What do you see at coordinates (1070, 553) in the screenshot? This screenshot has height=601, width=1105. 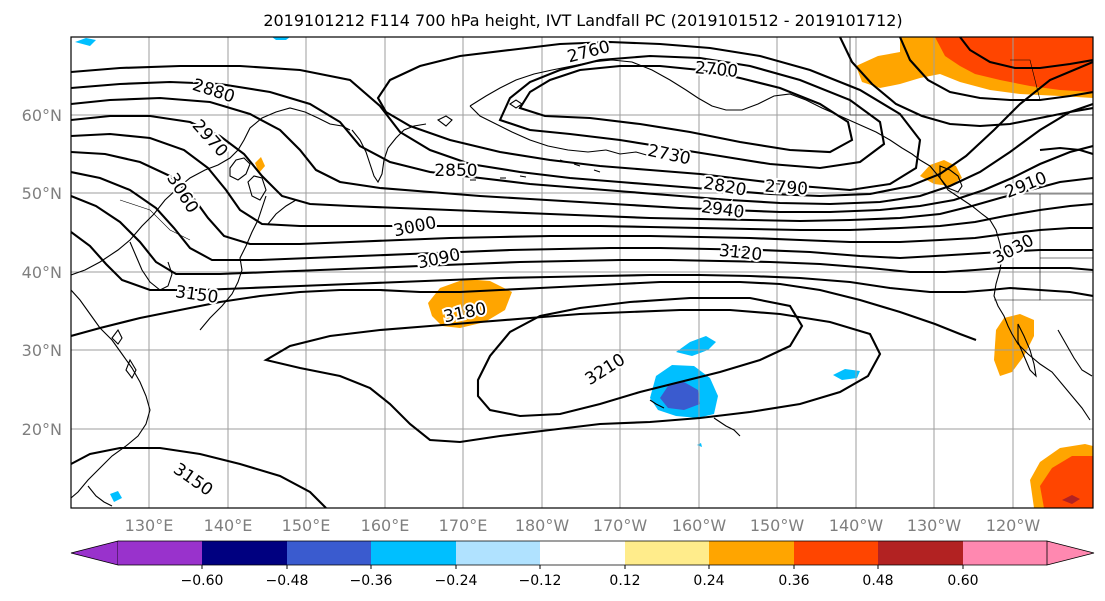 I see `colorbar-extend-high` at bounding box center [1070, 553].